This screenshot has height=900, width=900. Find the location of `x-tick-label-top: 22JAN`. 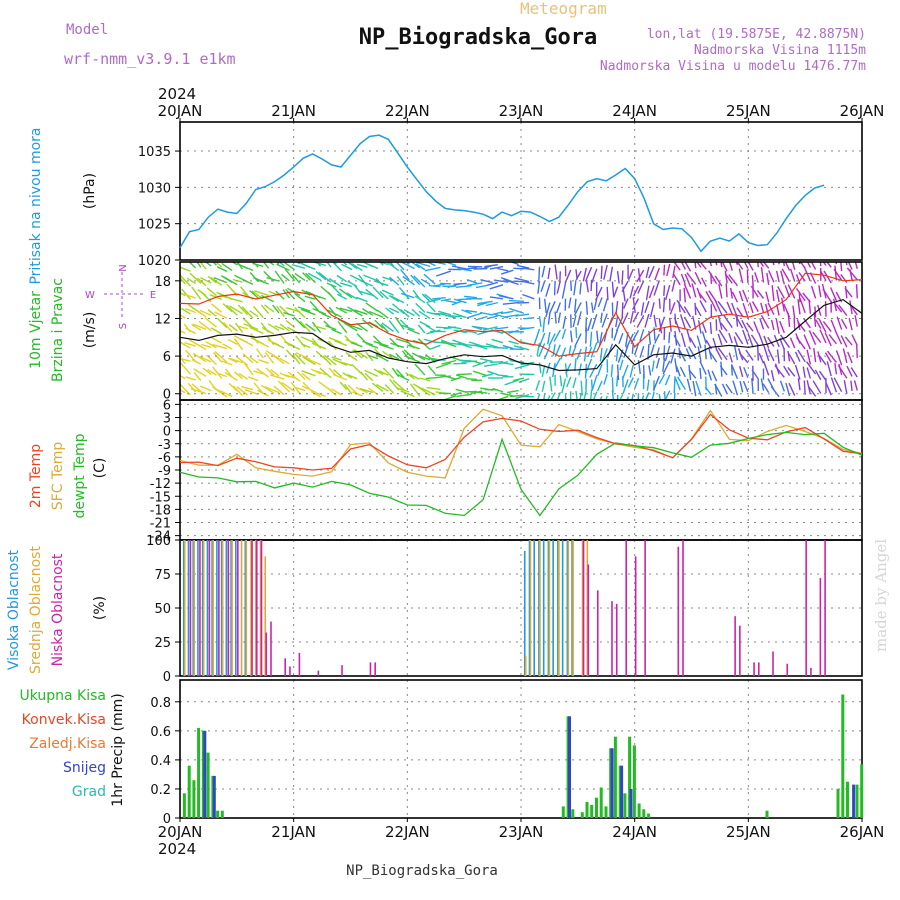

x-tick-label-top: 22JAN is located at coordinates (407, 111).